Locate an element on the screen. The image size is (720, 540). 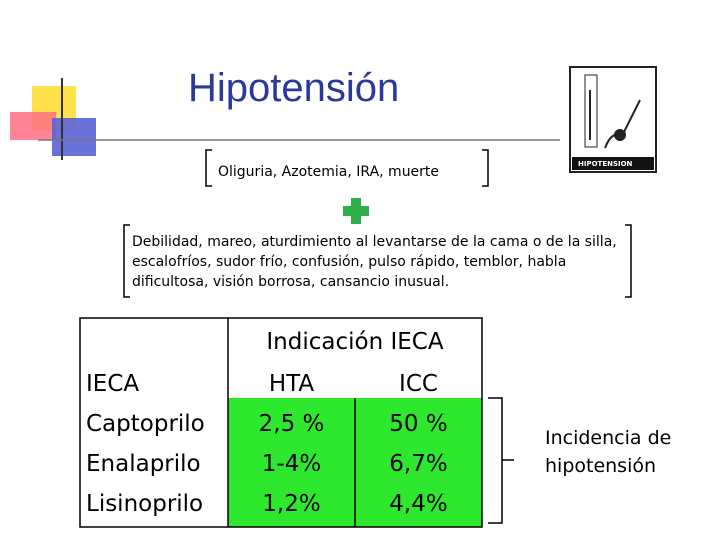
side-label: Incidencia de hipotensión is located at coordinates (608, 452).